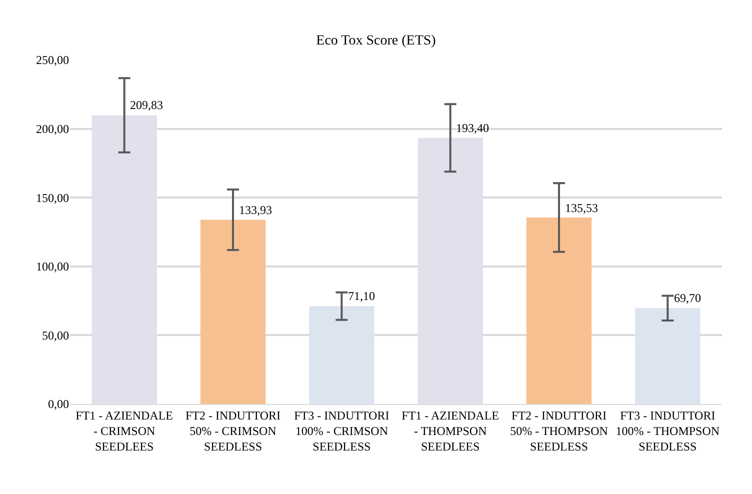 This screenshot has width=752, height=494. Describe the element at coordinates (52, 129) in the screenshot. I see `y-tick-label: 200,00` at that location.